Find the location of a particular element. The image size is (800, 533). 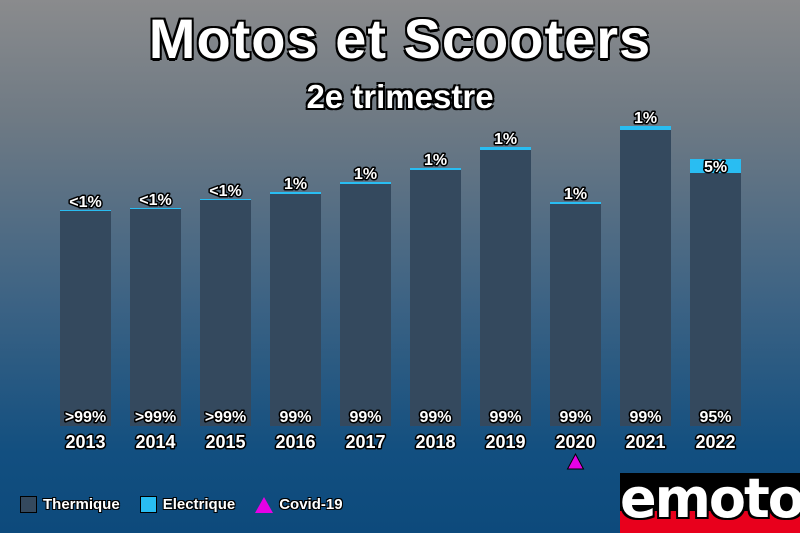

legend-item-electrique: Electrique is located at coordinates (187, 504).